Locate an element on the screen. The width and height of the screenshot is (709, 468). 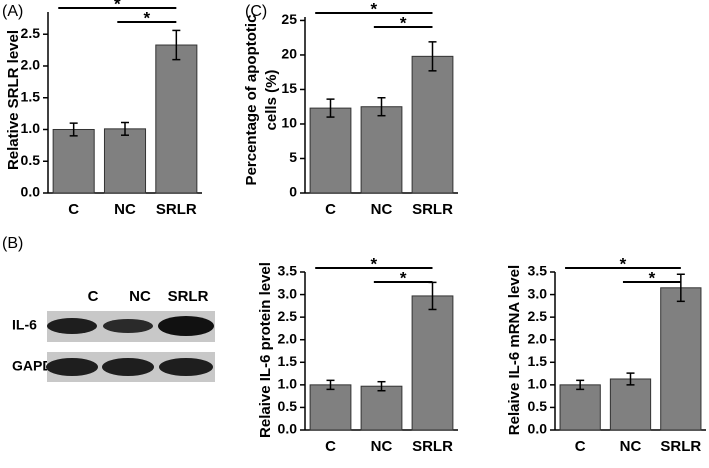
y-tick-label: 10 is located at coordinates (289, 123).